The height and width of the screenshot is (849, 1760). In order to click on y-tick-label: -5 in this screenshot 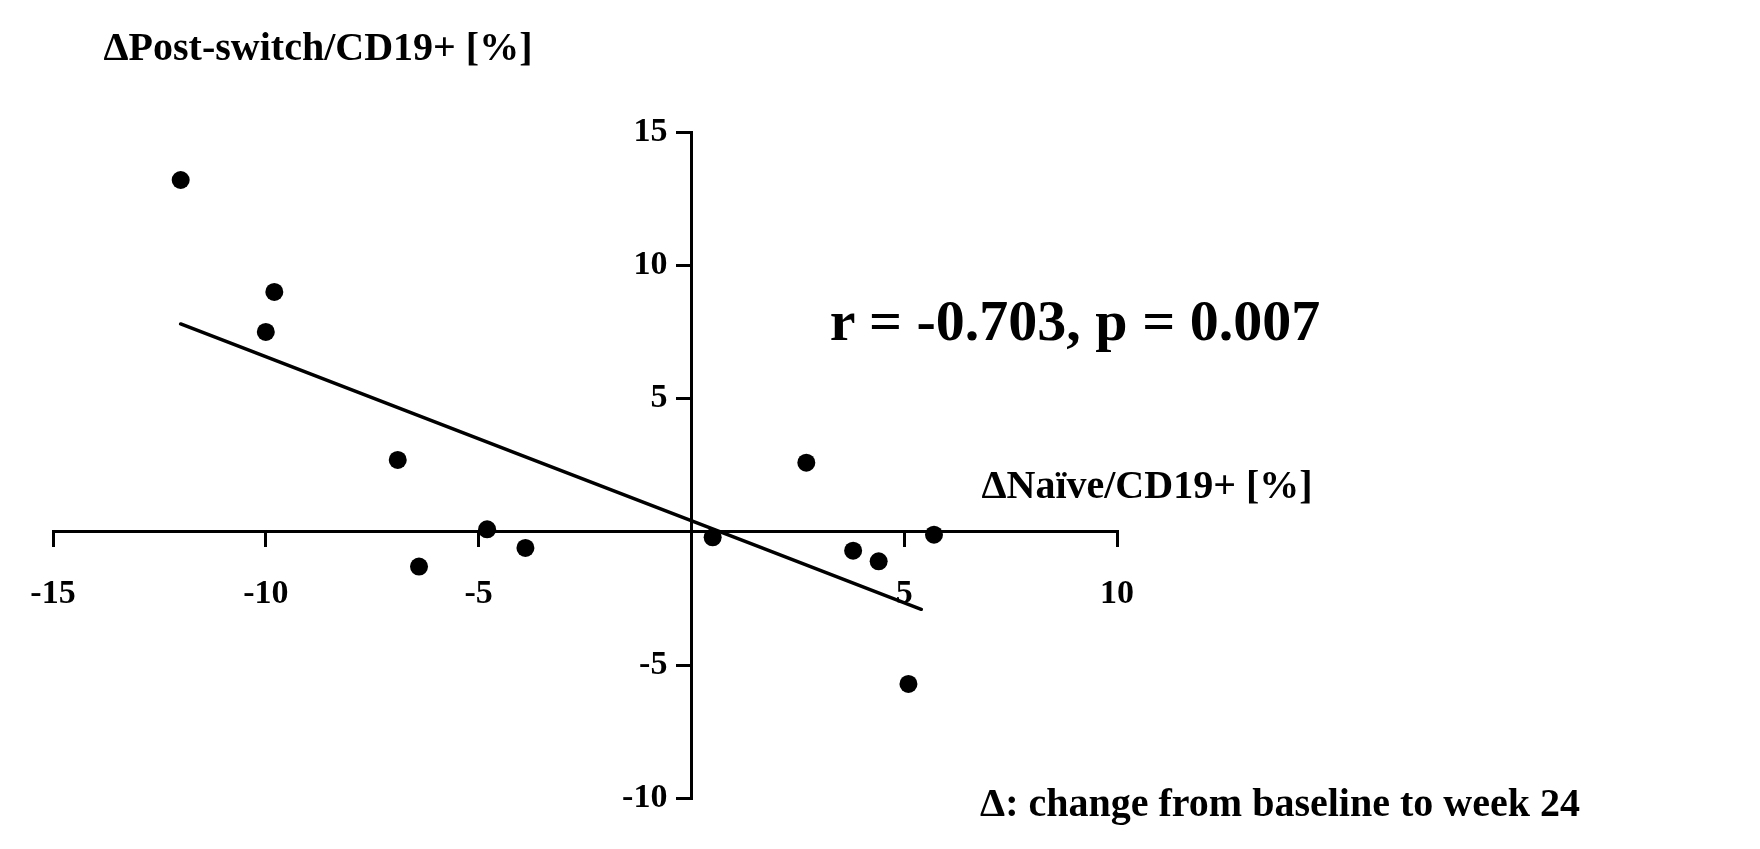, I will do `click(653, 663)`.